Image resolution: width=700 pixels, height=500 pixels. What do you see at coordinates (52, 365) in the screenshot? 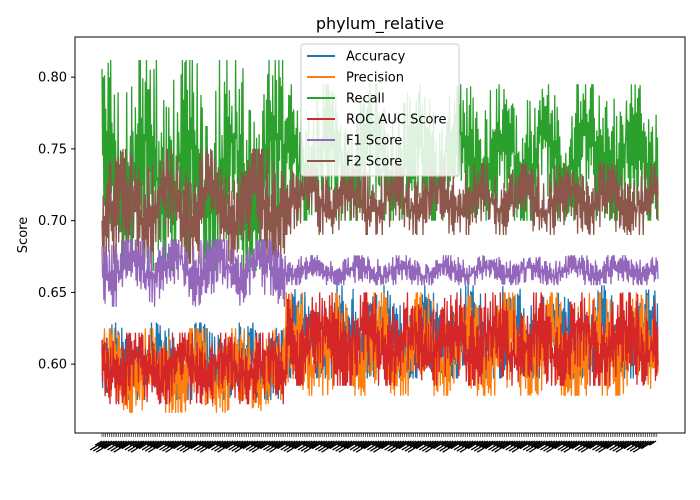
I see `y-tick-label: 0.60` at bounding box center [52, 365].